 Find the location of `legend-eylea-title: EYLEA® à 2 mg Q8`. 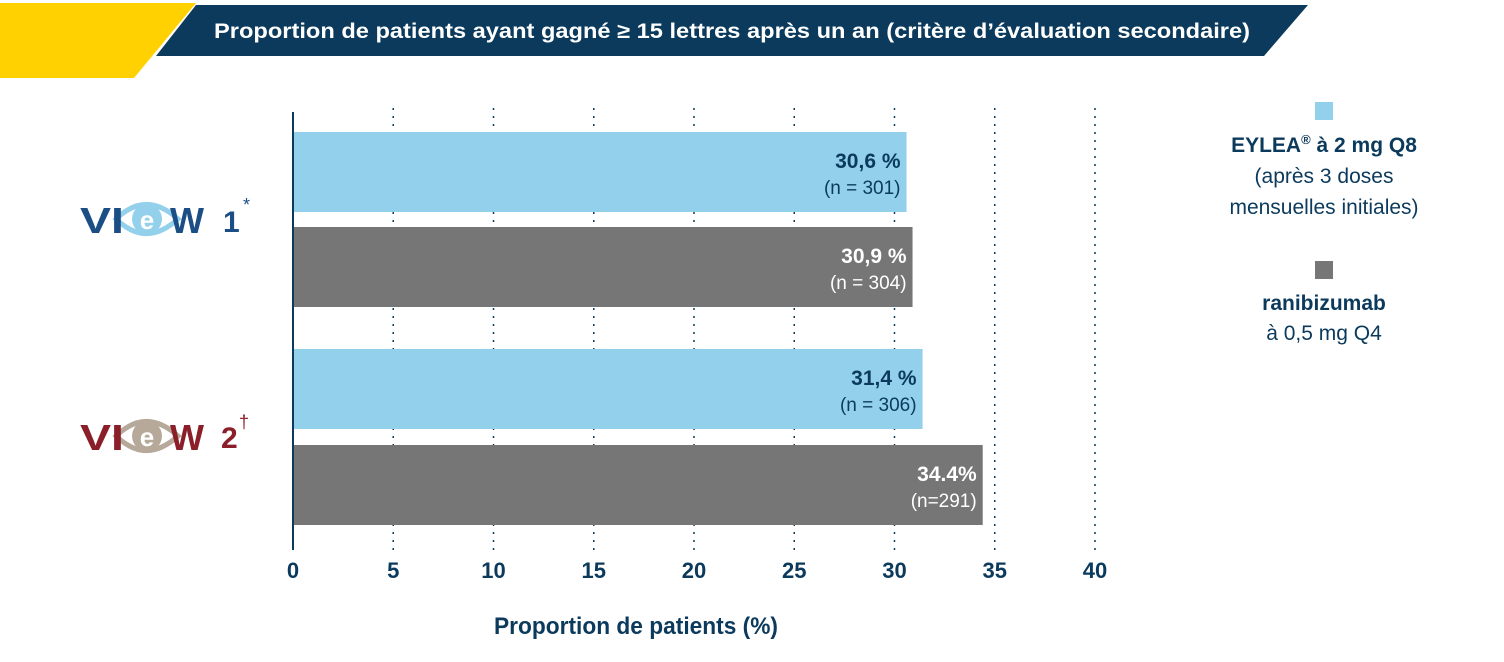

legend-eylea-title: EYLEA® à 2 mg Q8 is located at coordinates (1324, 144).